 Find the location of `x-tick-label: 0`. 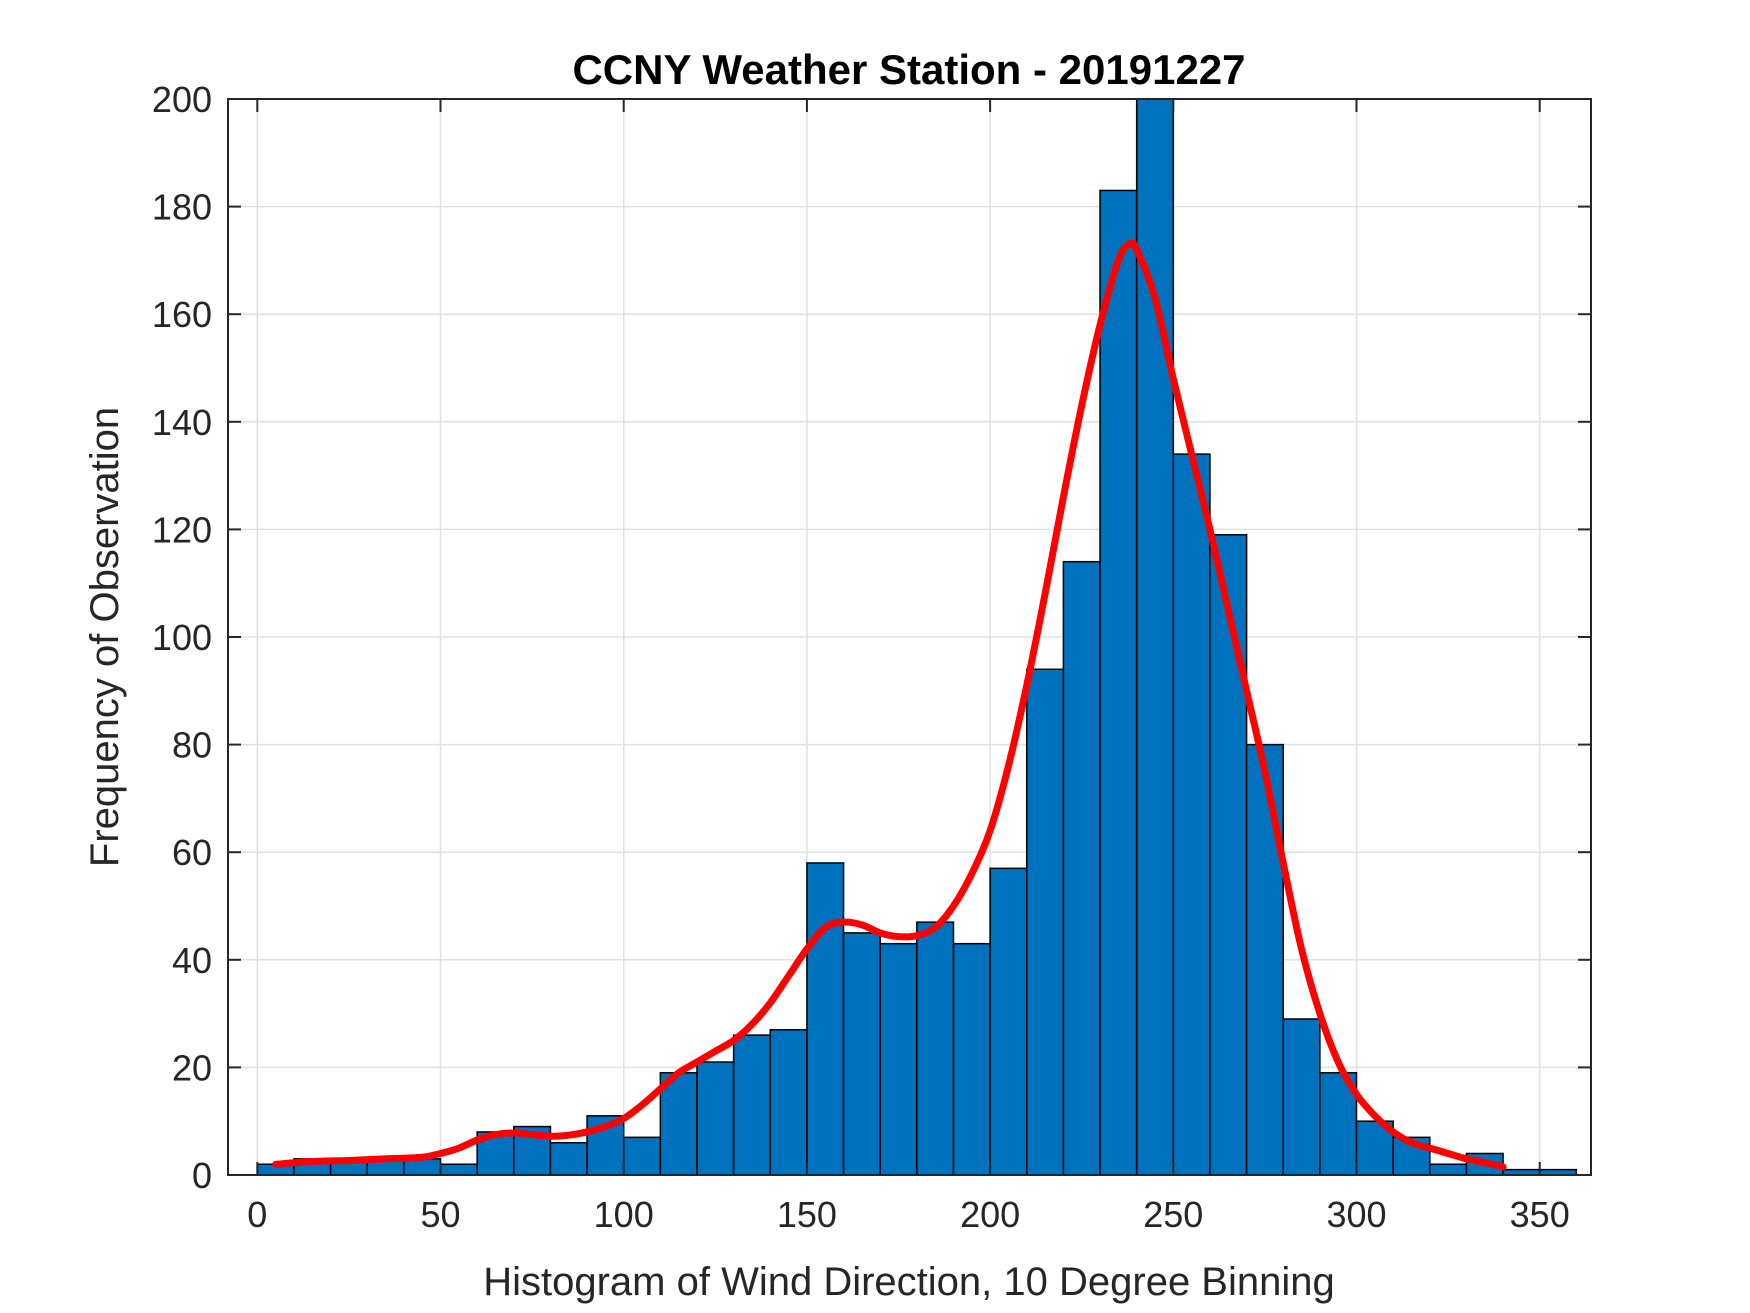

x-tick-label: 0 is located at coordinates (257, 1214).